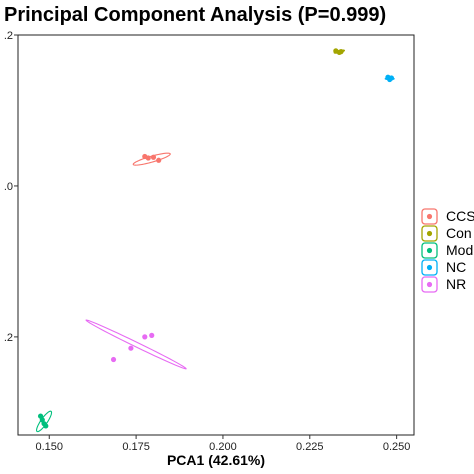  Describe the element at coordinates (391, 78) in the screenshot. I see `point-nc` at that location.